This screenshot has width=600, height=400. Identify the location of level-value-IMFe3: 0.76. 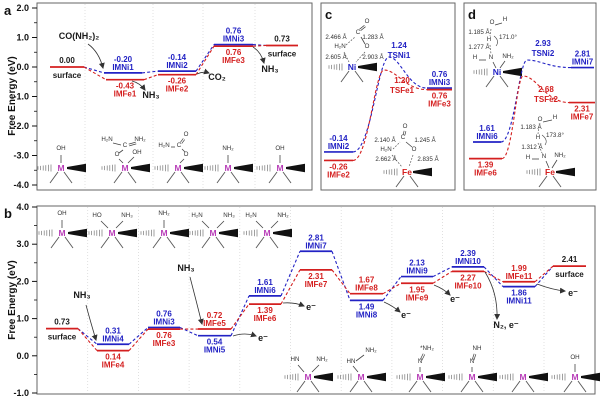
(234, 52).